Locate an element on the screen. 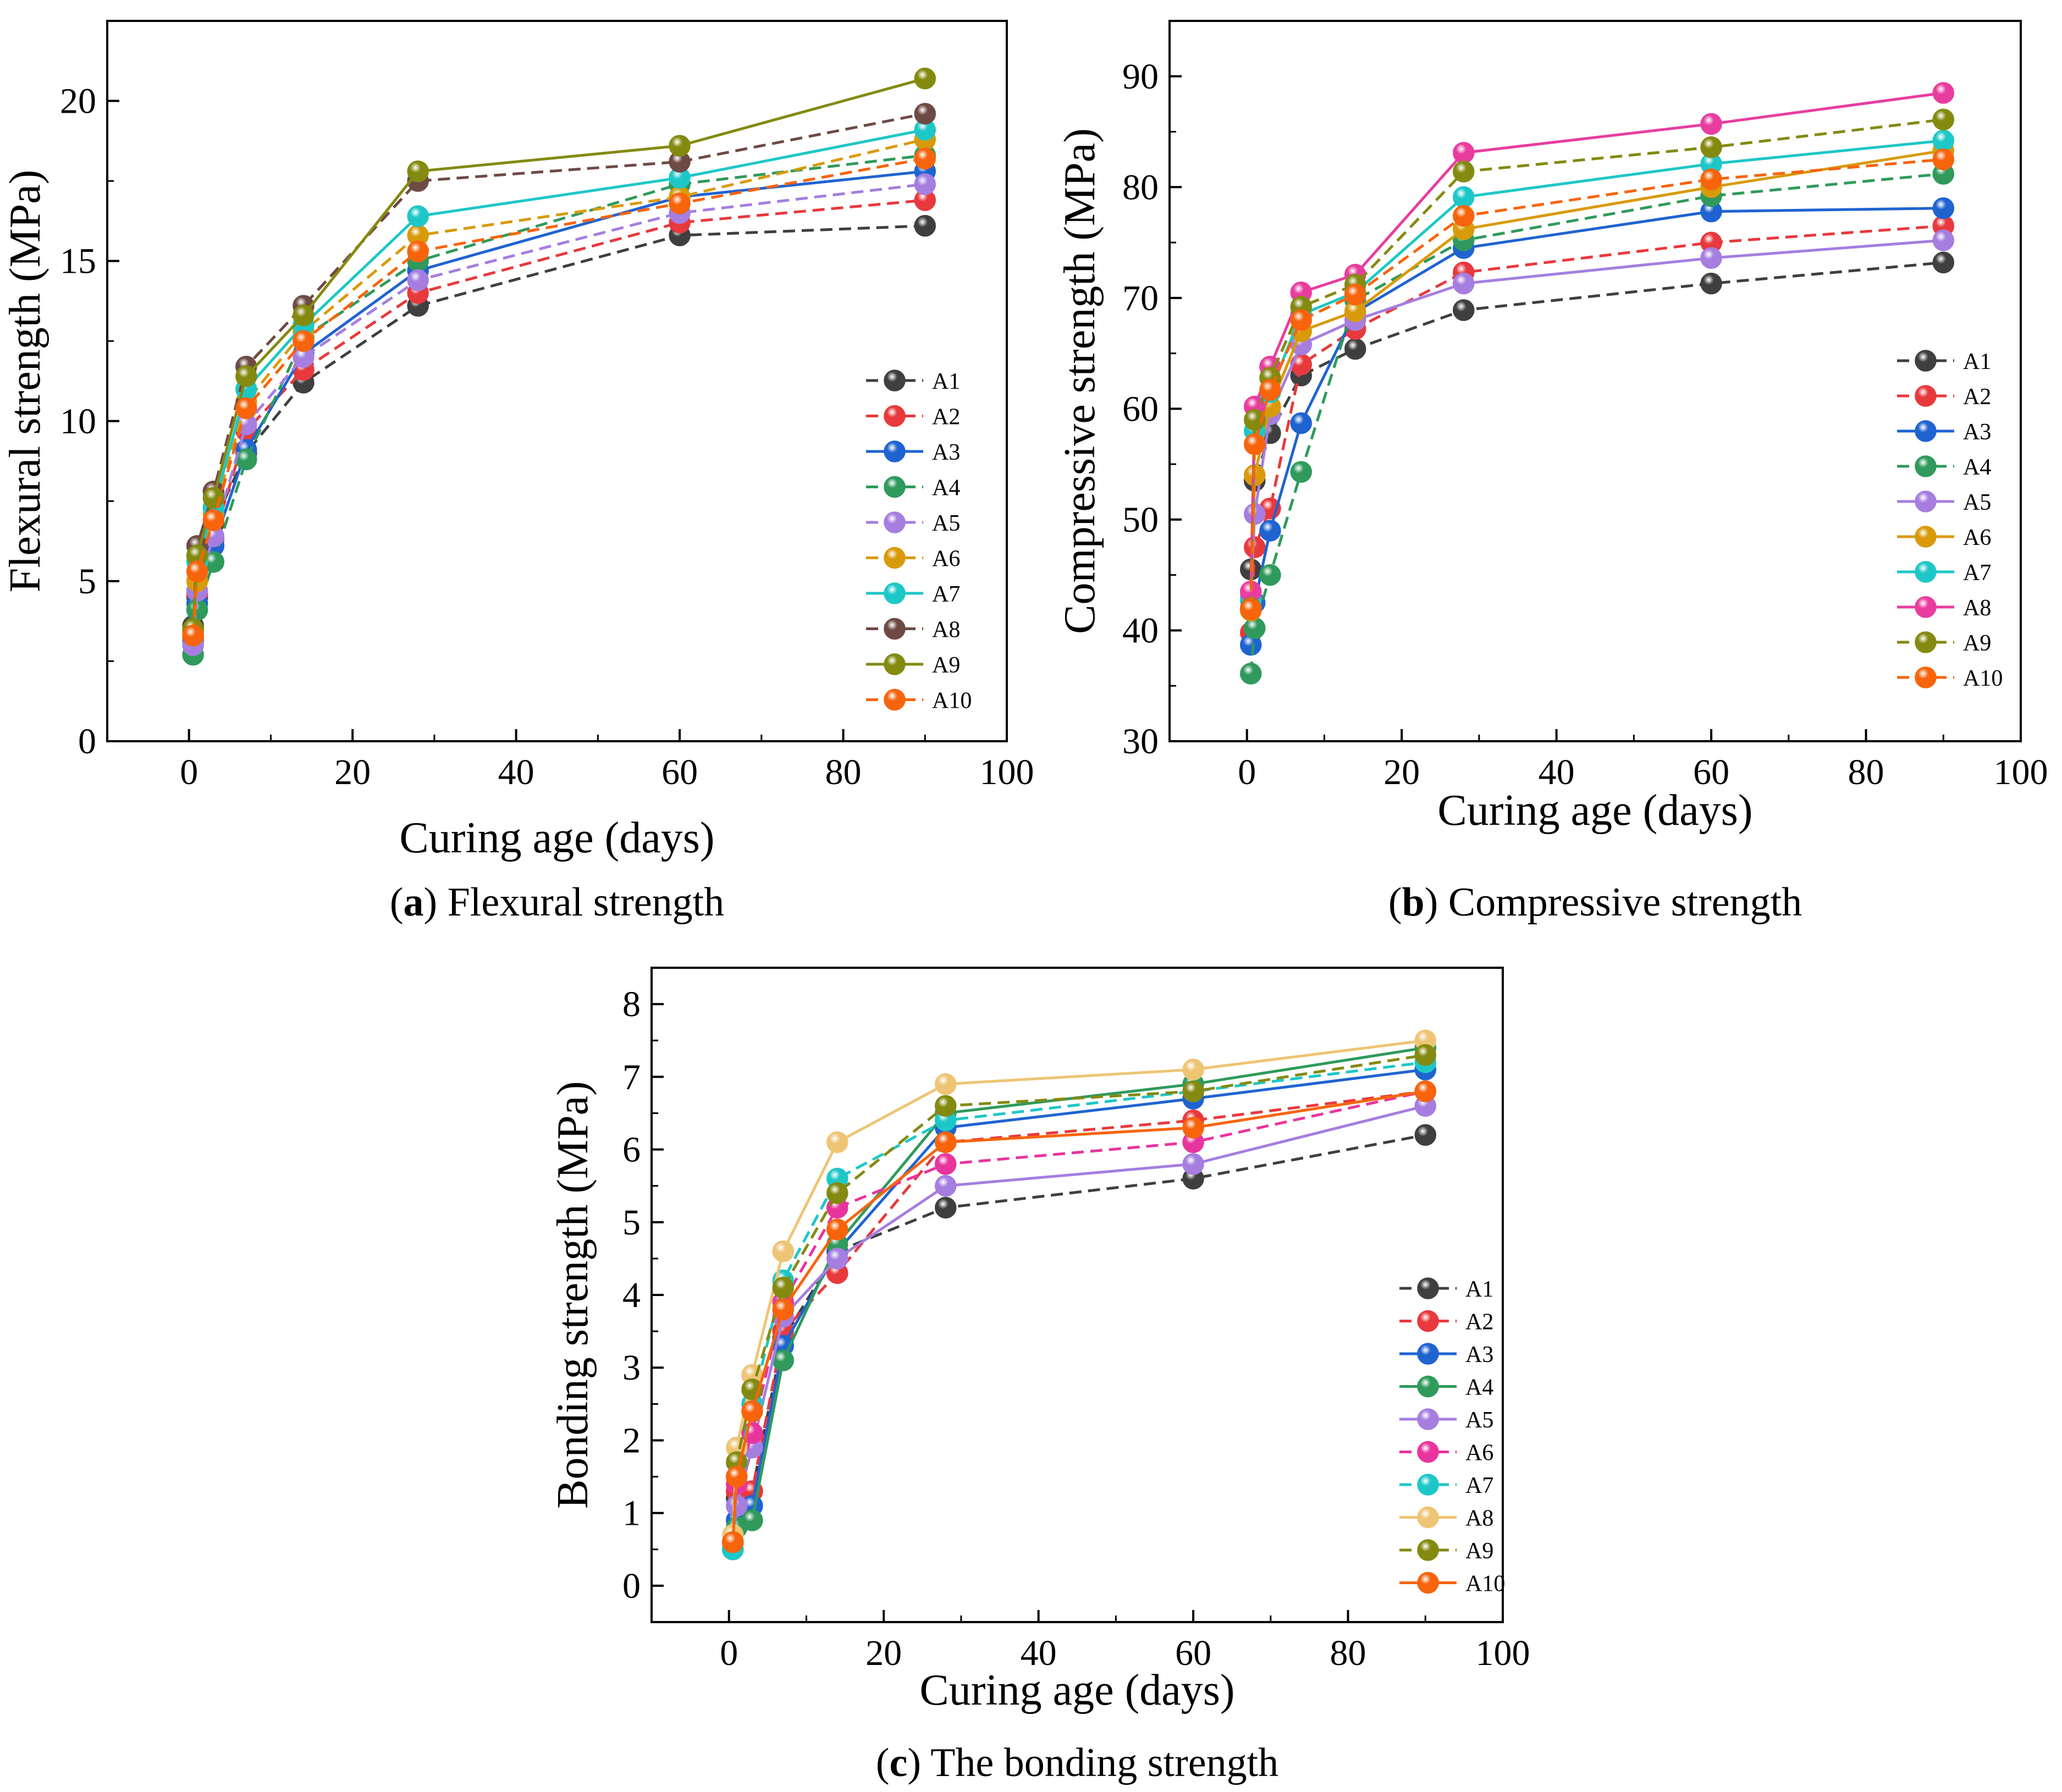 The width and height of the screenshot is (2062, 1792). series-layer is located at coordinates (559, 367).